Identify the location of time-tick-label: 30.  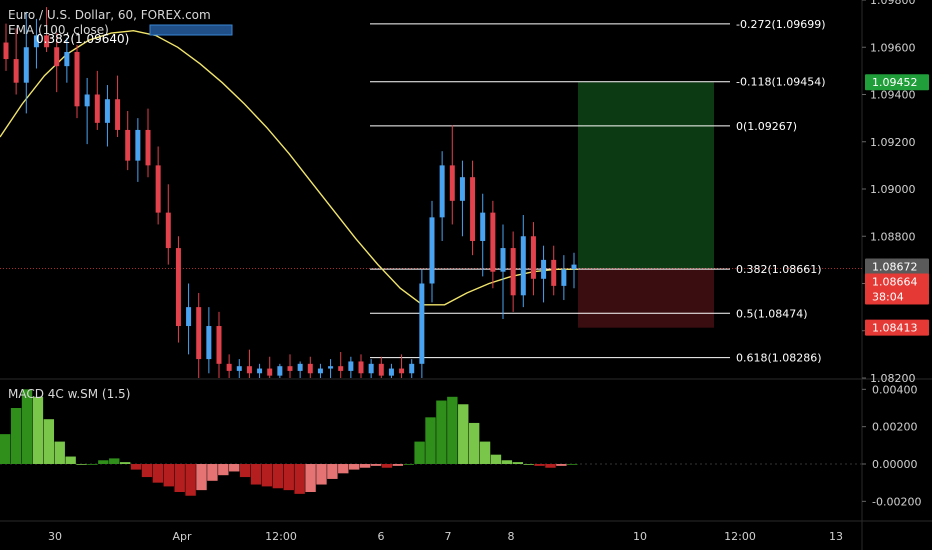
(55, 536).